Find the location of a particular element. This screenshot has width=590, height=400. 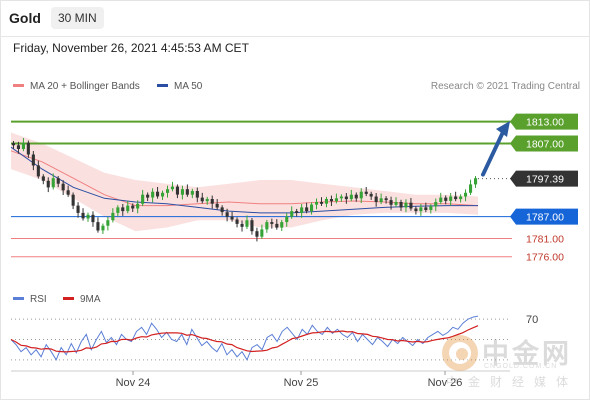

price-tag-1813.00 is located at coordinates (544, 121).